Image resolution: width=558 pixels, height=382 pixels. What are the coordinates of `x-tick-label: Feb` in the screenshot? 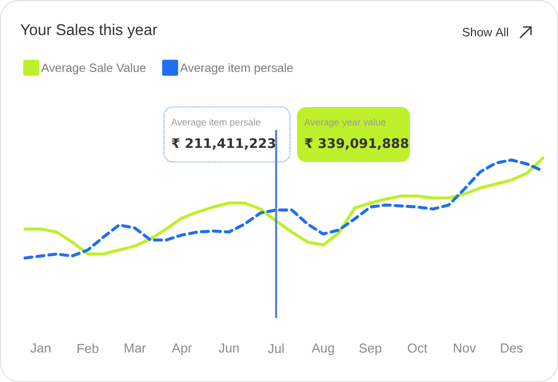 It's located at (88, 349).